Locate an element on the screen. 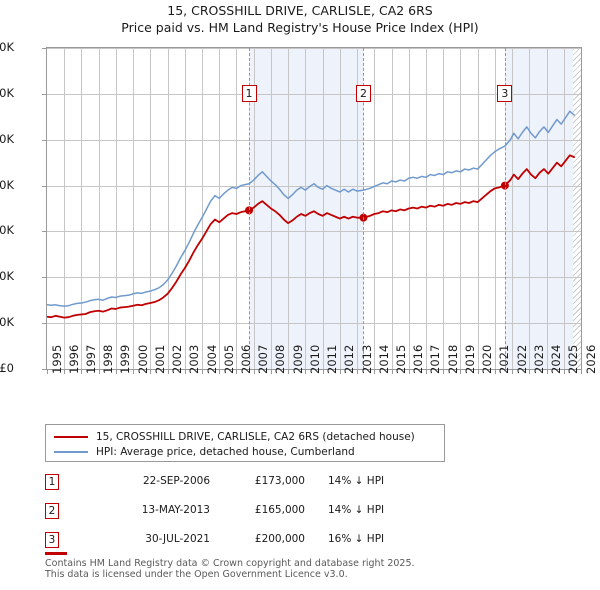 The image size is (600, 590). x-axis-tick-label: 2006 is located at coordinates (245, 359).